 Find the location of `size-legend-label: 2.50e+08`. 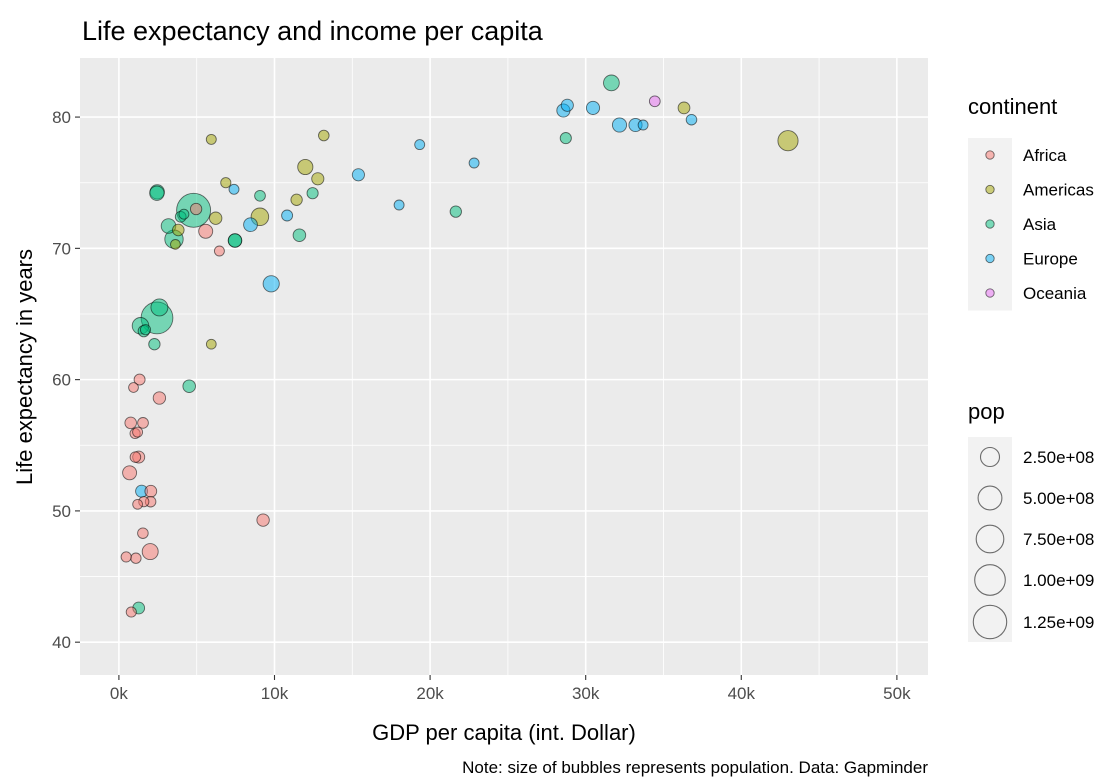

size-legend-label: 2.50e+08 is located at coordinates (1058, 457).